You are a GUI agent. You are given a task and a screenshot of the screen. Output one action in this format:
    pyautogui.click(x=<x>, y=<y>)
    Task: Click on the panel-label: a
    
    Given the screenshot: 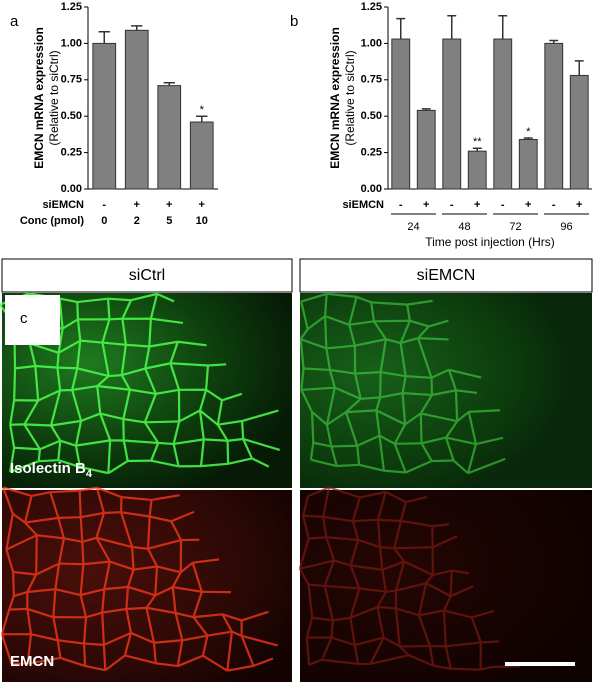 What is the action you would take?
    pyautogui.click(x=14, y=21)
    